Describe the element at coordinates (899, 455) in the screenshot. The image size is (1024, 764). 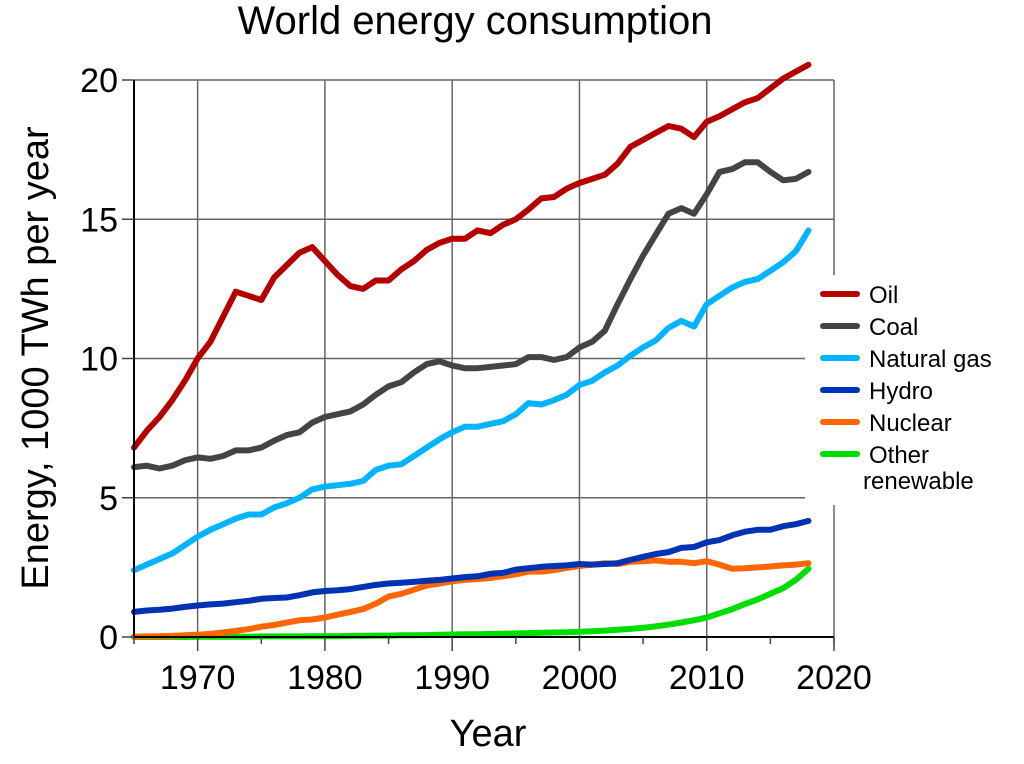
I see `legend-label-other-renewable: Other` at that location.